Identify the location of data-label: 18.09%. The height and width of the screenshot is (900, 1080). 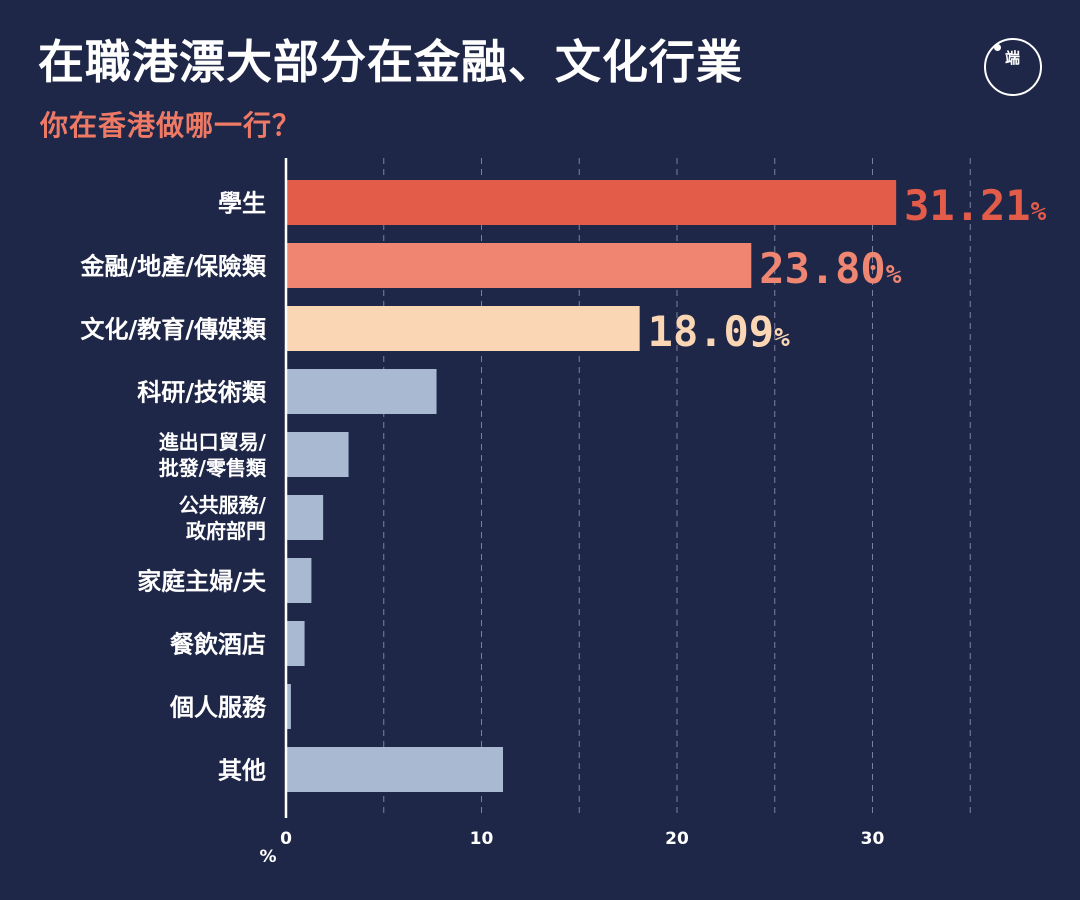
(719, 331).